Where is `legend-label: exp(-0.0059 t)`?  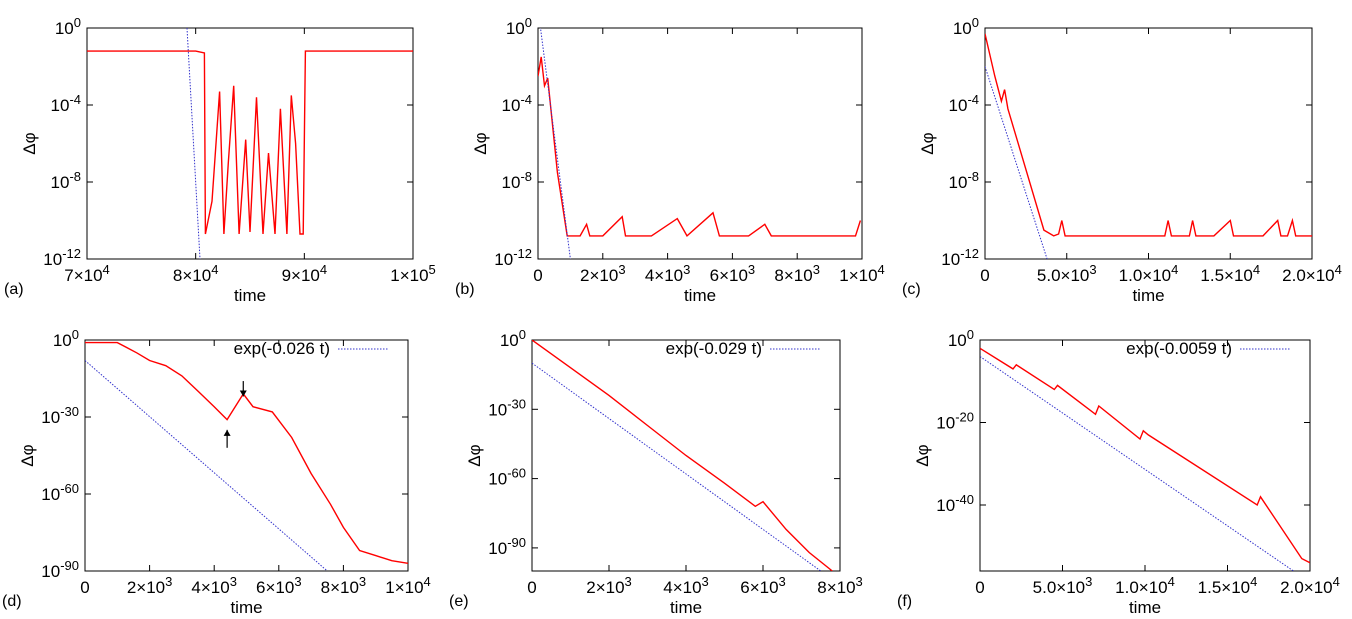 legend-label: exp(-0.0059 t) is located at coordinates (1179, 348).